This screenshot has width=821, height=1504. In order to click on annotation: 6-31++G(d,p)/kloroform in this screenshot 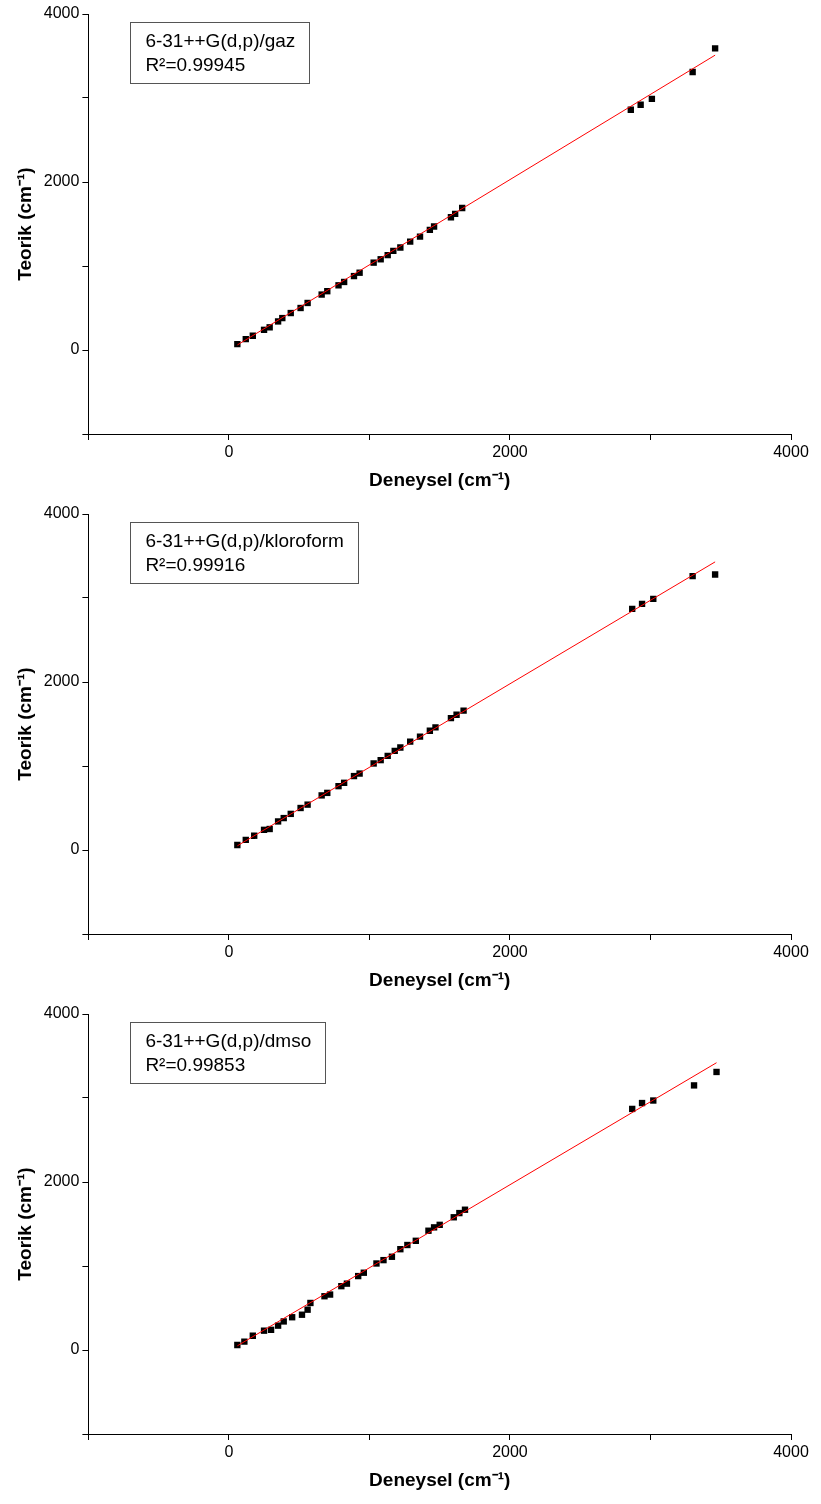, I will do `click(244, 541)`.